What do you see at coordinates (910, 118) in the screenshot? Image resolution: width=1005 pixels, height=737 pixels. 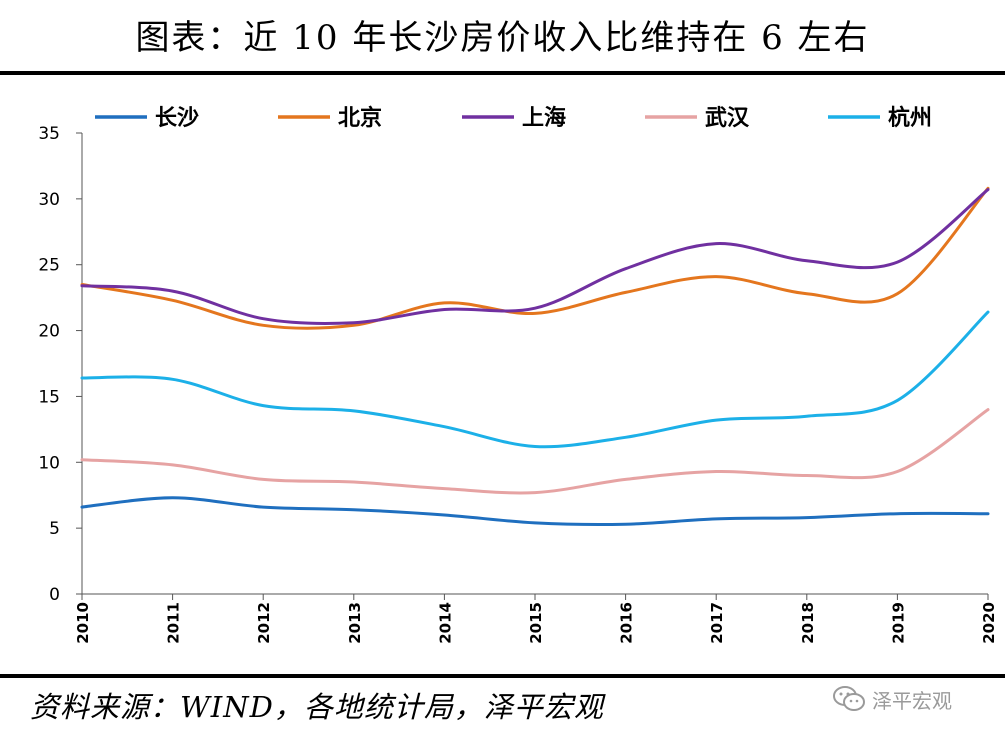 I see `legend-label: 杭州` at bounding box center [910, 118].